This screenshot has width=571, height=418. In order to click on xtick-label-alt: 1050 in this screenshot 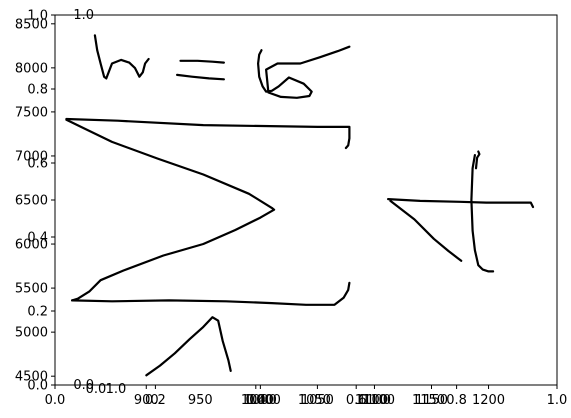, I will do `click(314, 400)`.